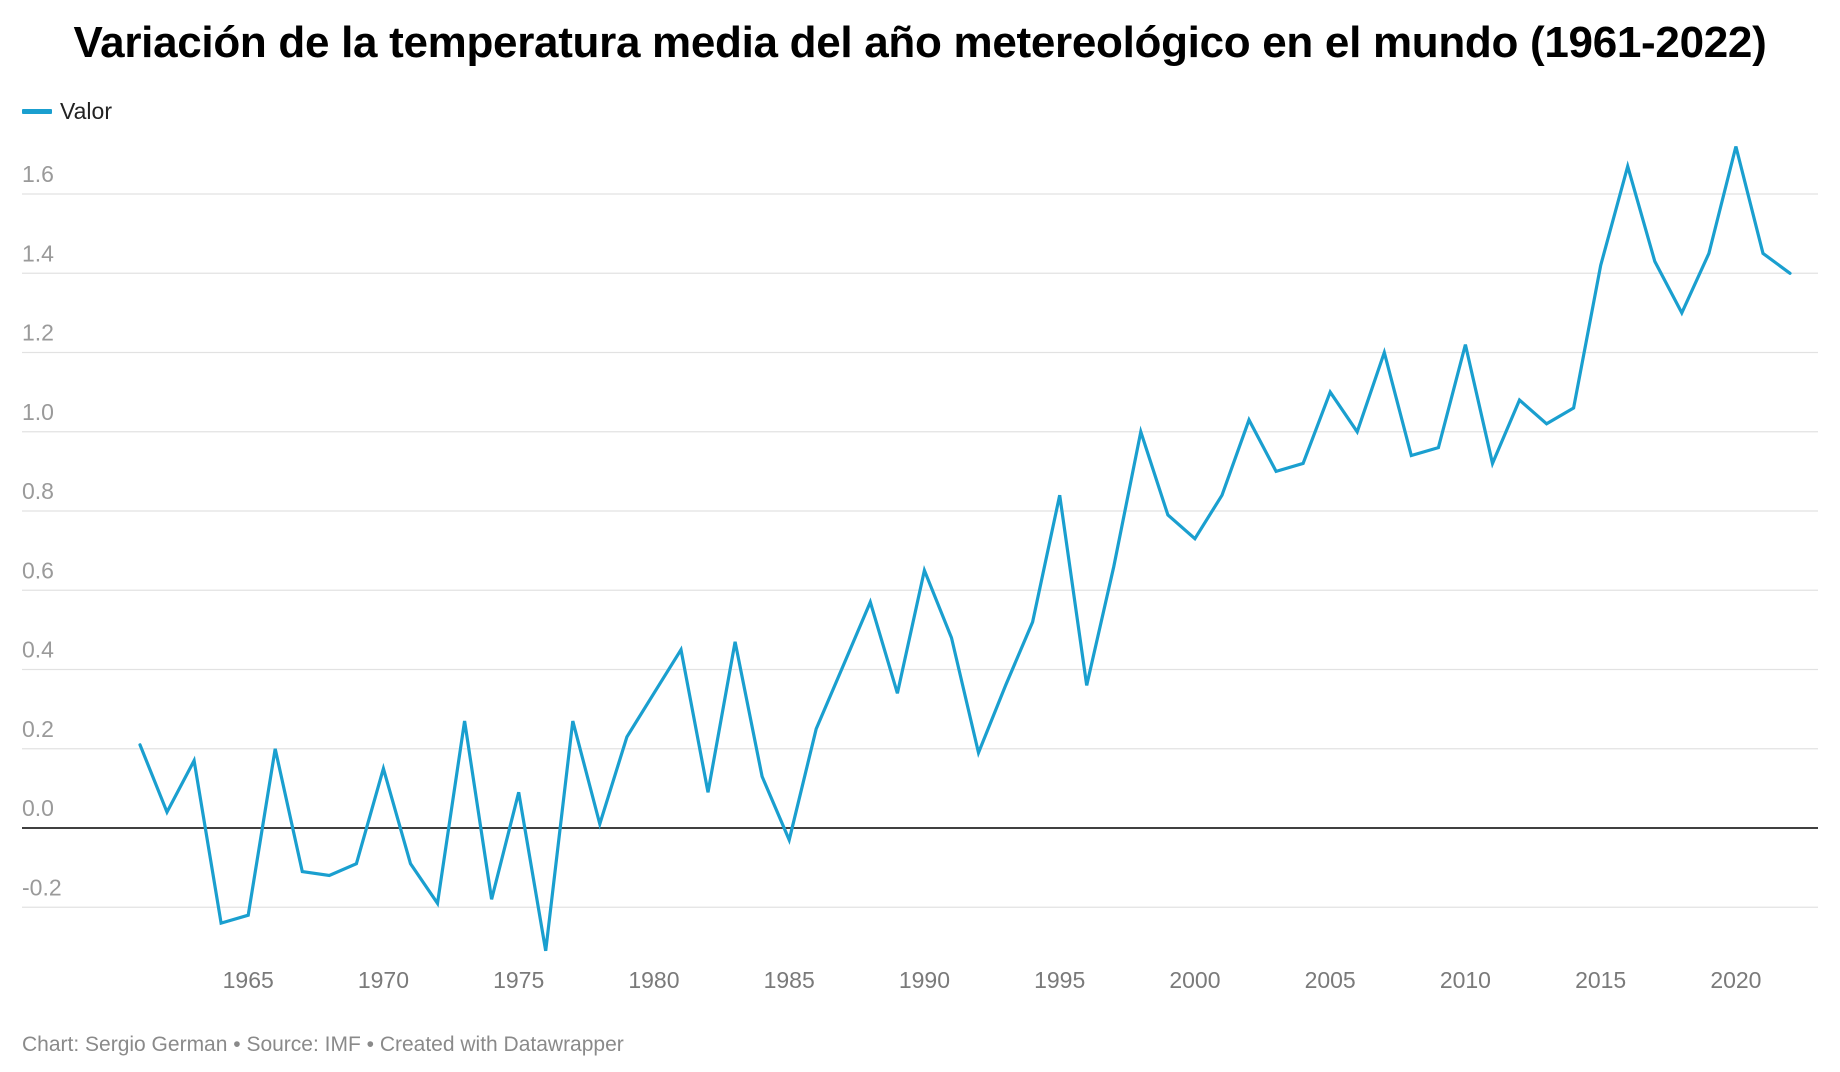 The image size is (1840, 1072). What do you see at coordinates (1194, 980) in the screenshot?
I see `x-tick-label: 2000` at bounding box center [1194, 980].